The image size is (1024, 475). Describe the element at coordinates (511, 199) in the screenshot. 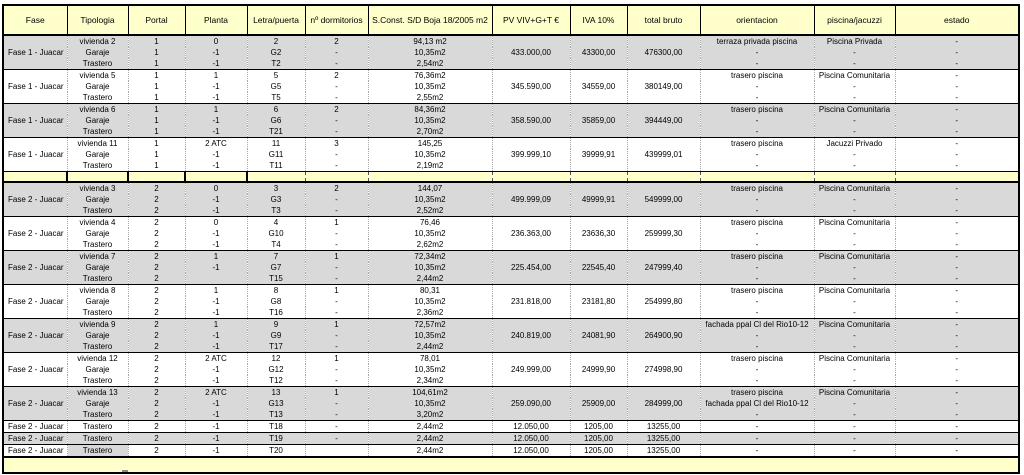

I see `table-row: Garaje 2 -1 G3-10,35m2- - -` at that location.